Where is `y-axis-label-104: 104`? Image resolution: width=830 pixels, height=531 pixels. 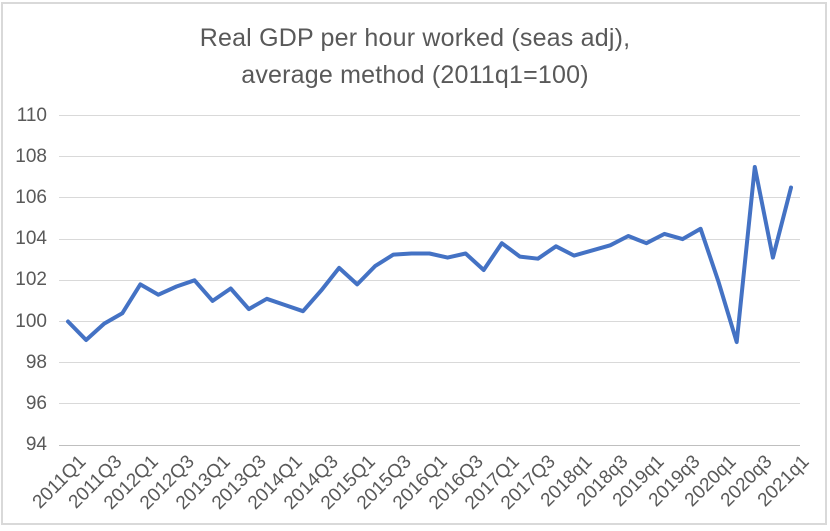
y-axis-label-104: 104 is located at coordinates (31, 239).